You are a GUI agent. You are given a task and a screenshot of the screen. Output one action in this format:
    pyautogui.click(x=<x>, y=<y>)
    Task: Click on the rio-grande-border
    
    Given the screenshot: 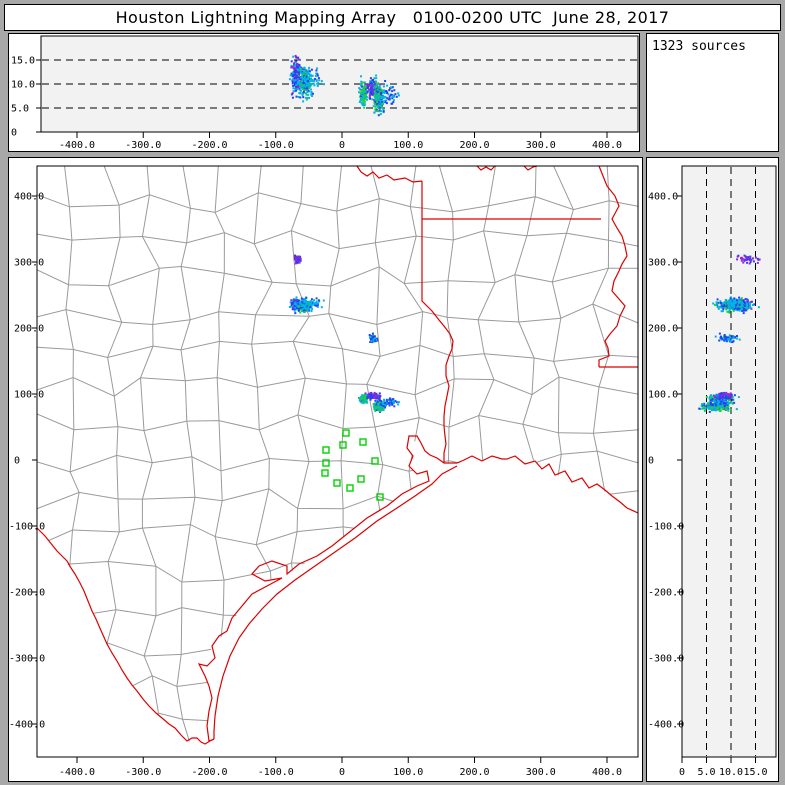 What is the action you would take?
    pyautogui.click(x=125, y=636)
    